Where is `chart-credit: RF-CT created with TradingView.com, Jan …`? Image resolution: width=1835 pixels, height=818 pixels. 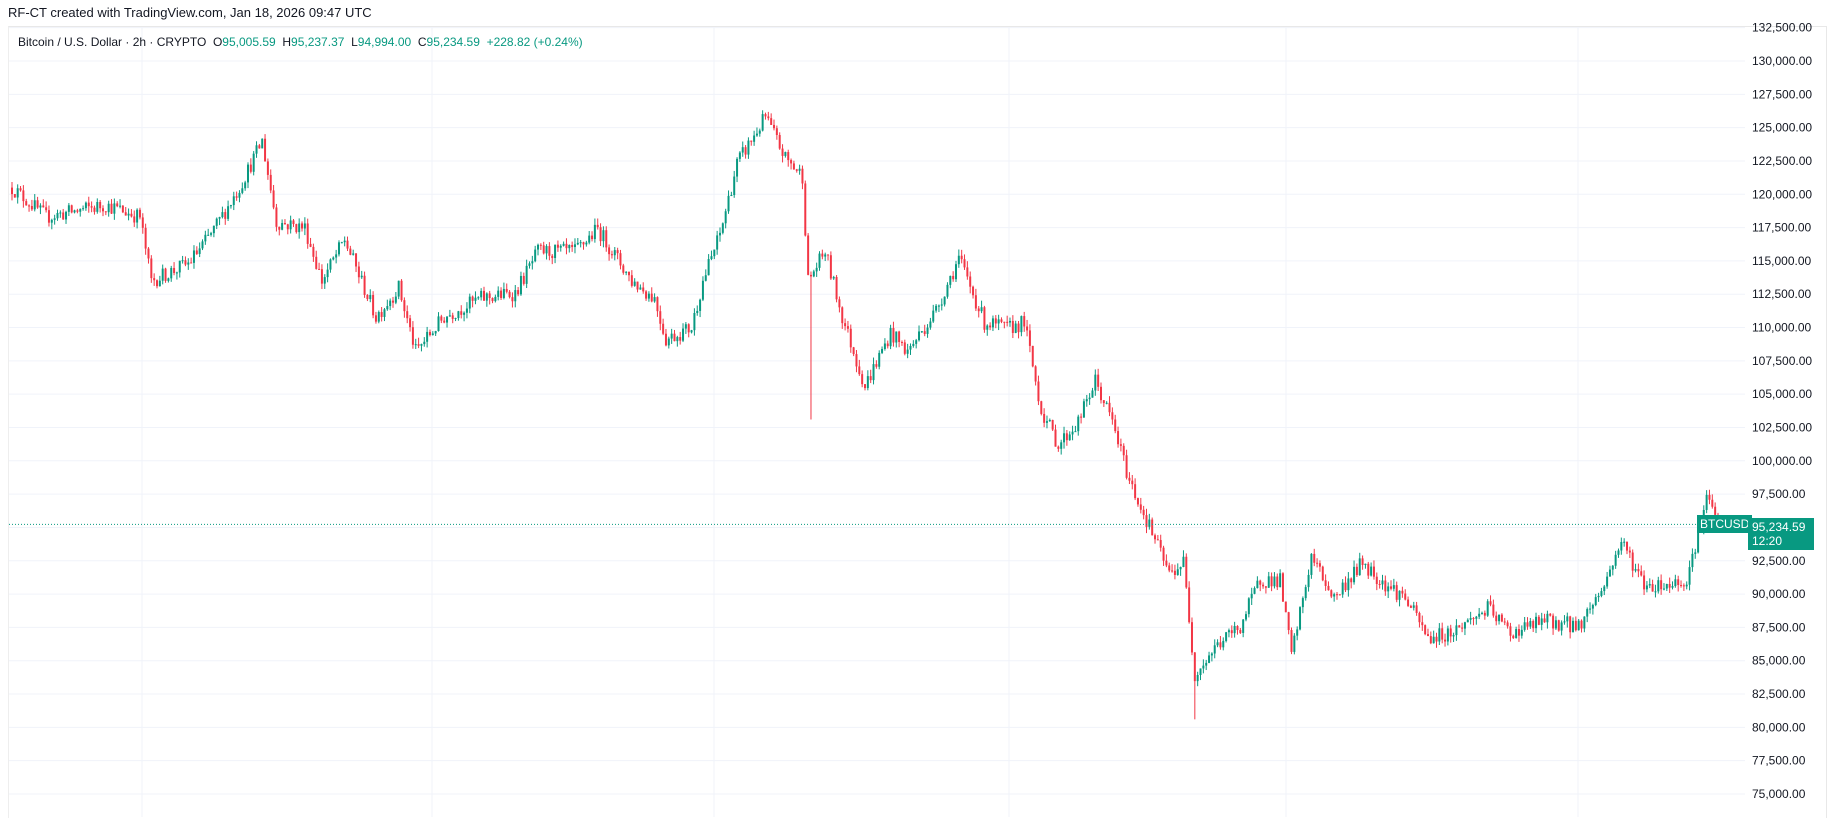
chart-credit: RF-CT created with TradingView.com, Jan … is located at coordinates (190, 12).